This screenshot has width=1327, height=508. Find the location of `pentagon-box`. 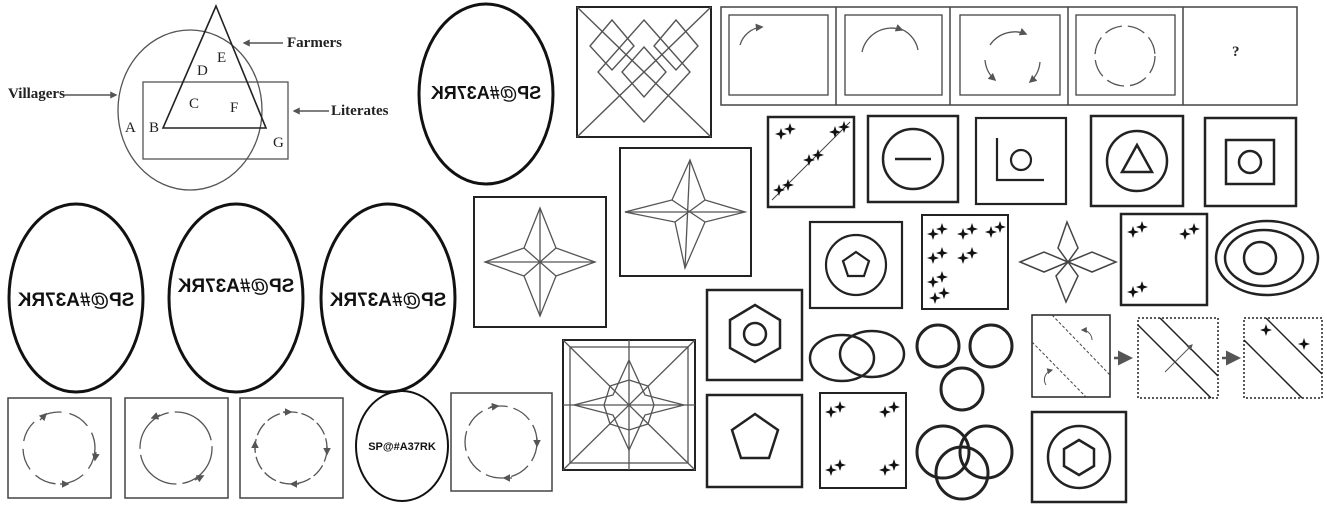

pentagon-box is located at coordinates (754, 441).